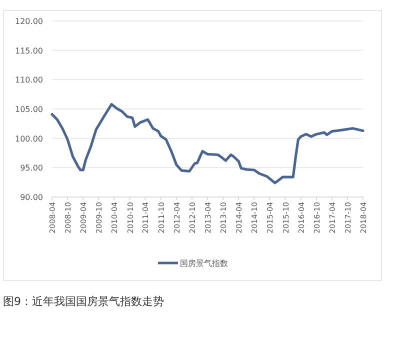 The image size is (396, 343). What do you see at coordinates (29, 21) in the screenshot?
I see `y-tick-label: 120.00` at bounding box center [29, 21].